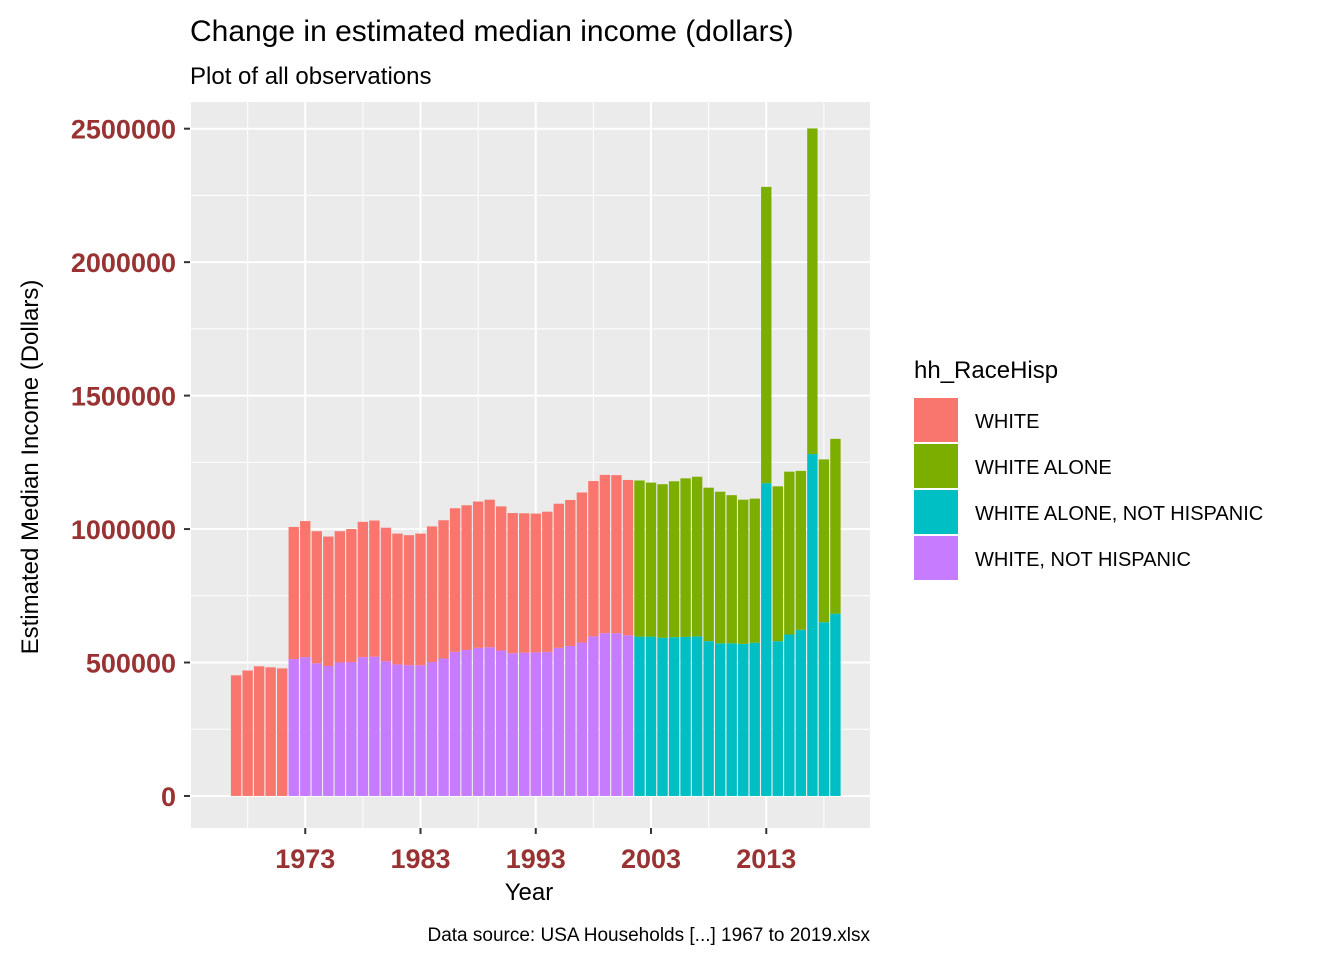  Describe the element at coordinates (986, 370) in the screenshot. I see `legend-title: hh_RaceHisp` at that location.